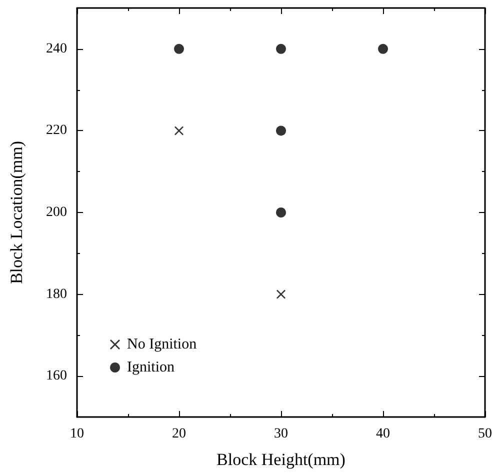  What do you see at coordinates (179, 434) in the screenshot?
I see `x-tick-label: 20` at bounding box center [179, 434].